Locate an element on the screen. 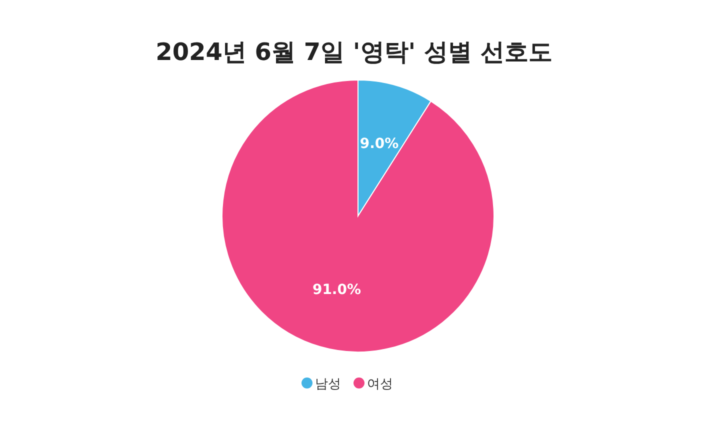  legend-label: 남성 is located at coordinates (328, 384).